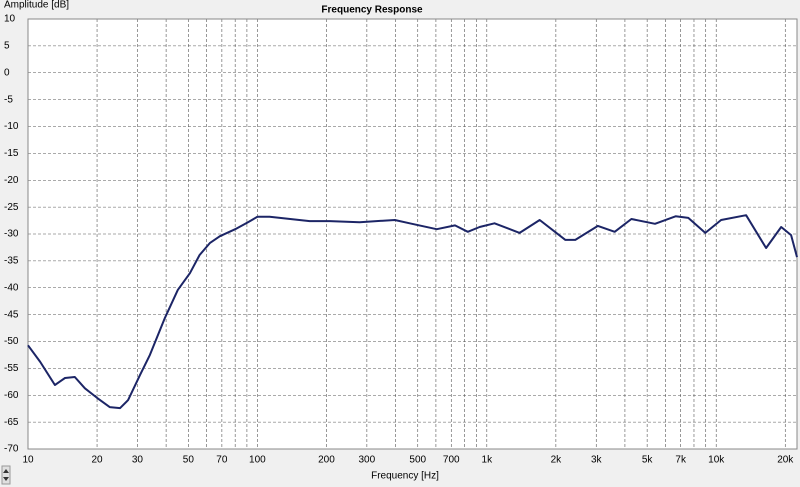  Describe the element at coordinates (372, 10) in the screenshot. I see `chart-title: Frequency Response` at that location.